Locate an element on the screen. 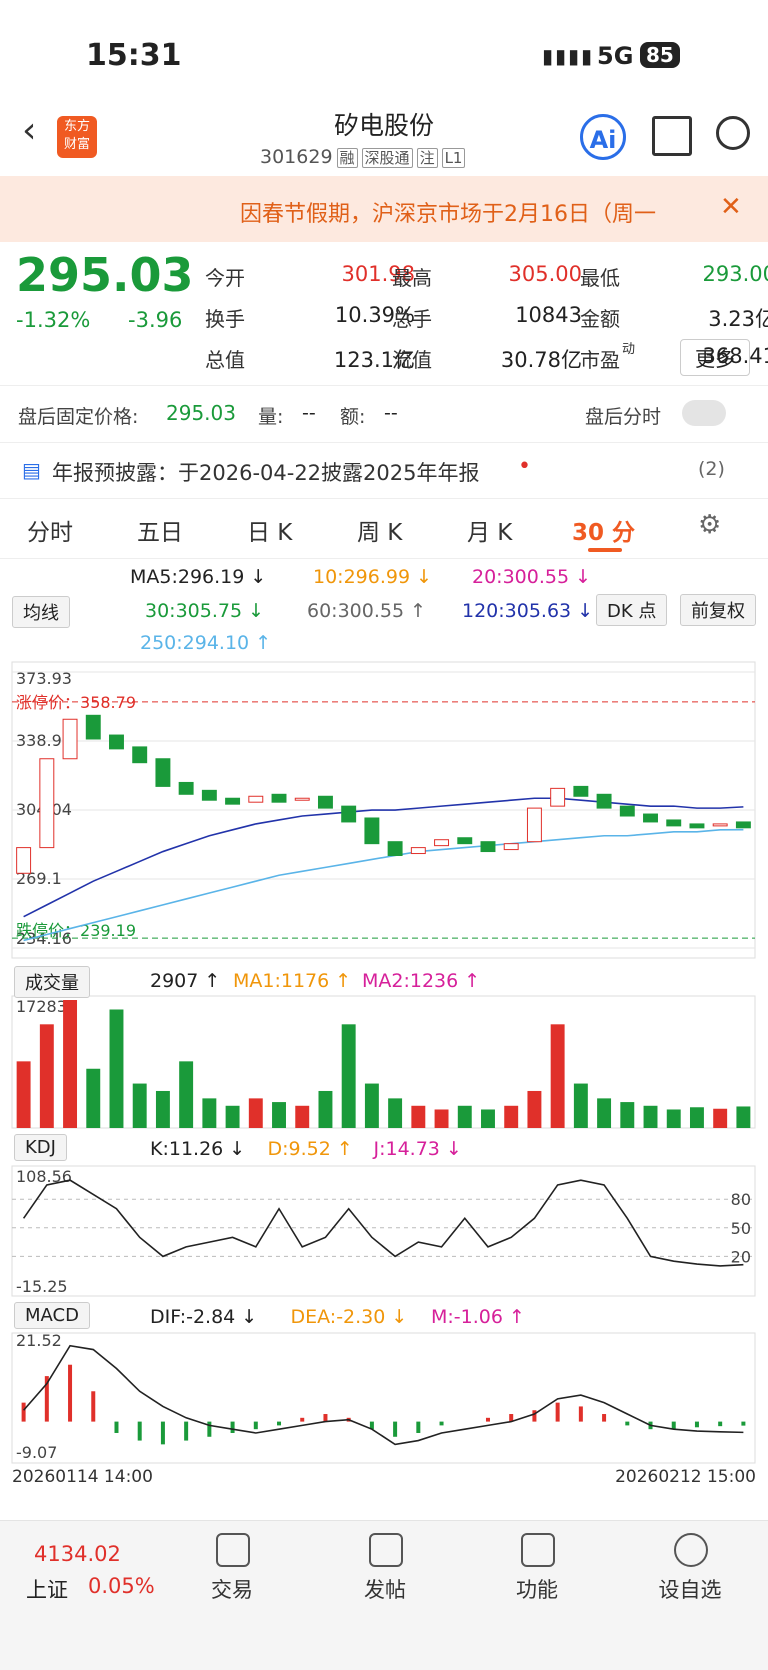 This screenshot has height=1670, width=768. ma-legend-item: 20:300.55 ↓ is located at coordinates (532, 577).